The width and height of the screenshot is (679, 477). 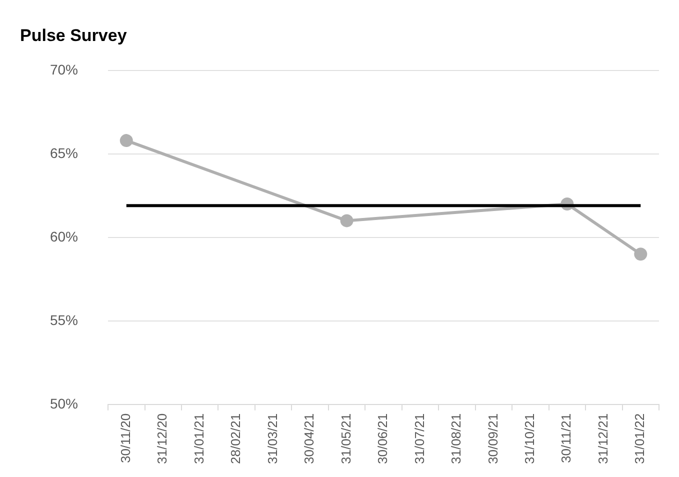 What do you see at coordinates (309, 438) in the screenshot?
I see `x-tick-label: 30/04/21` at bounding box center [309, 438].